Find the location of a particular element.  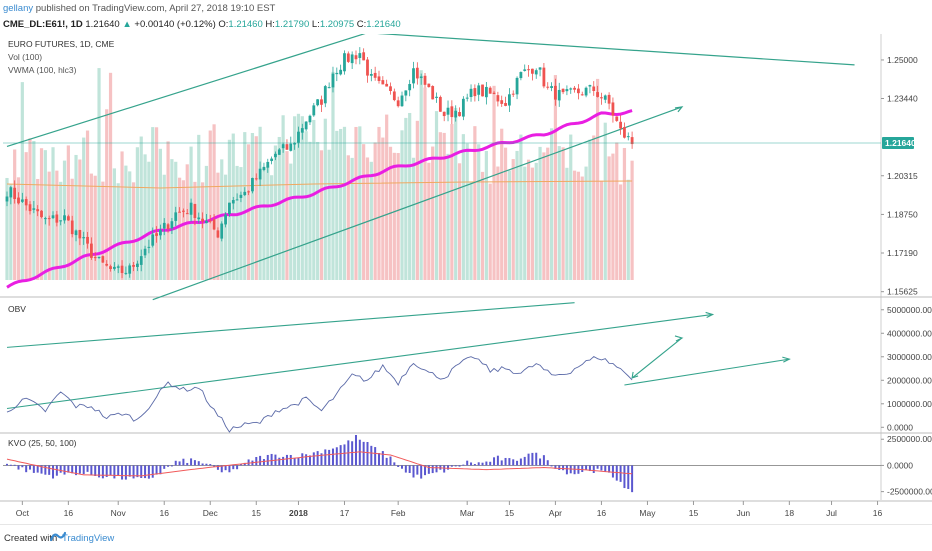

obv-axis-label: 2000000.0000 is located at coordinates (909, 380).